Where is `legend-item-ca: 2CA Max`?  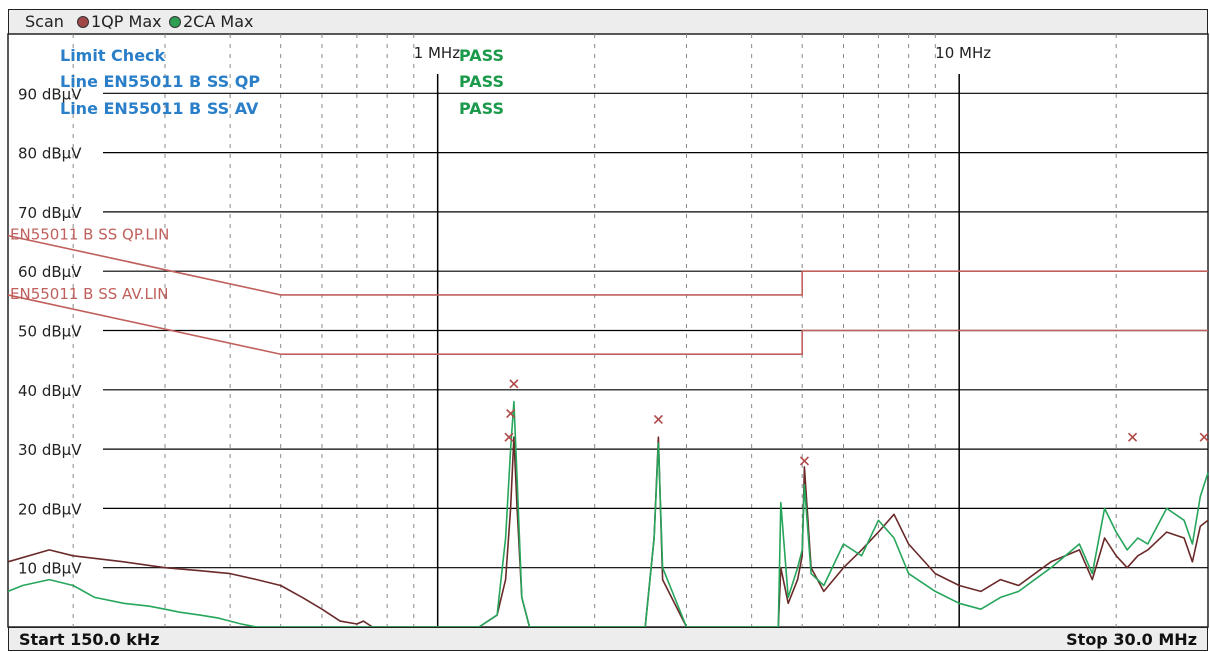 legend-item-ca: 2CA Max is located at coordinates (211, 21).